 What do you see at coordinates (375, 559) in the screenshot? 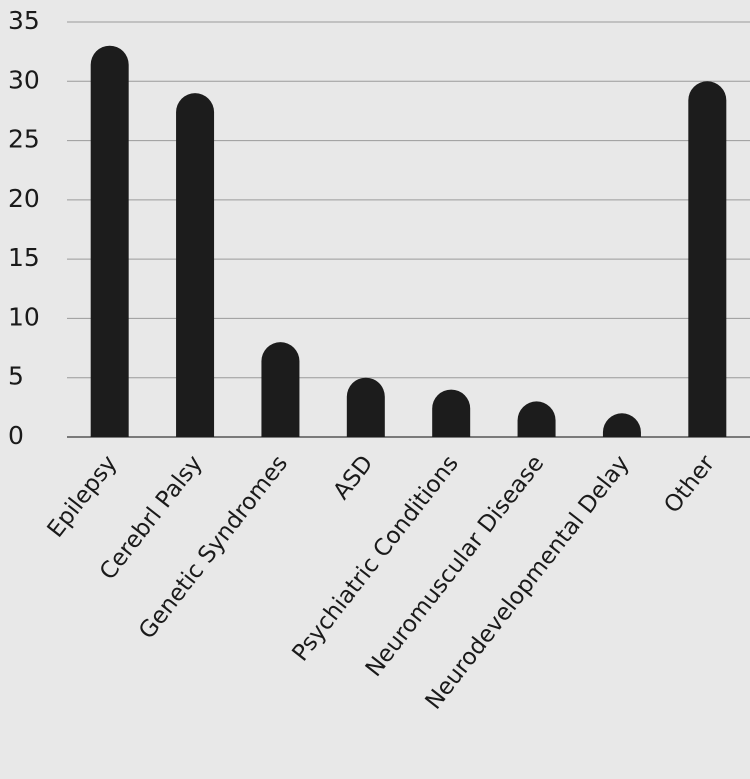
I see `x-tick-label: Psychiatric Conditions` at bounding box center [375, 559].